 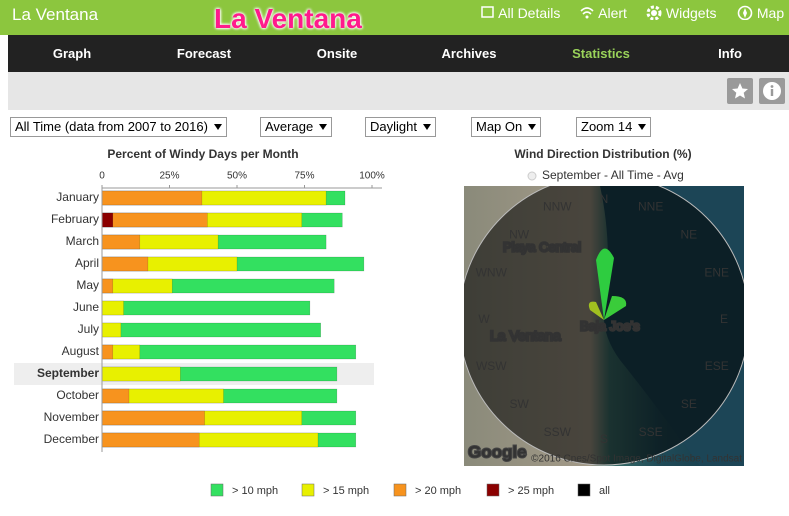 I want to click on nav-tab: Archives, so click(x=469, y=53).